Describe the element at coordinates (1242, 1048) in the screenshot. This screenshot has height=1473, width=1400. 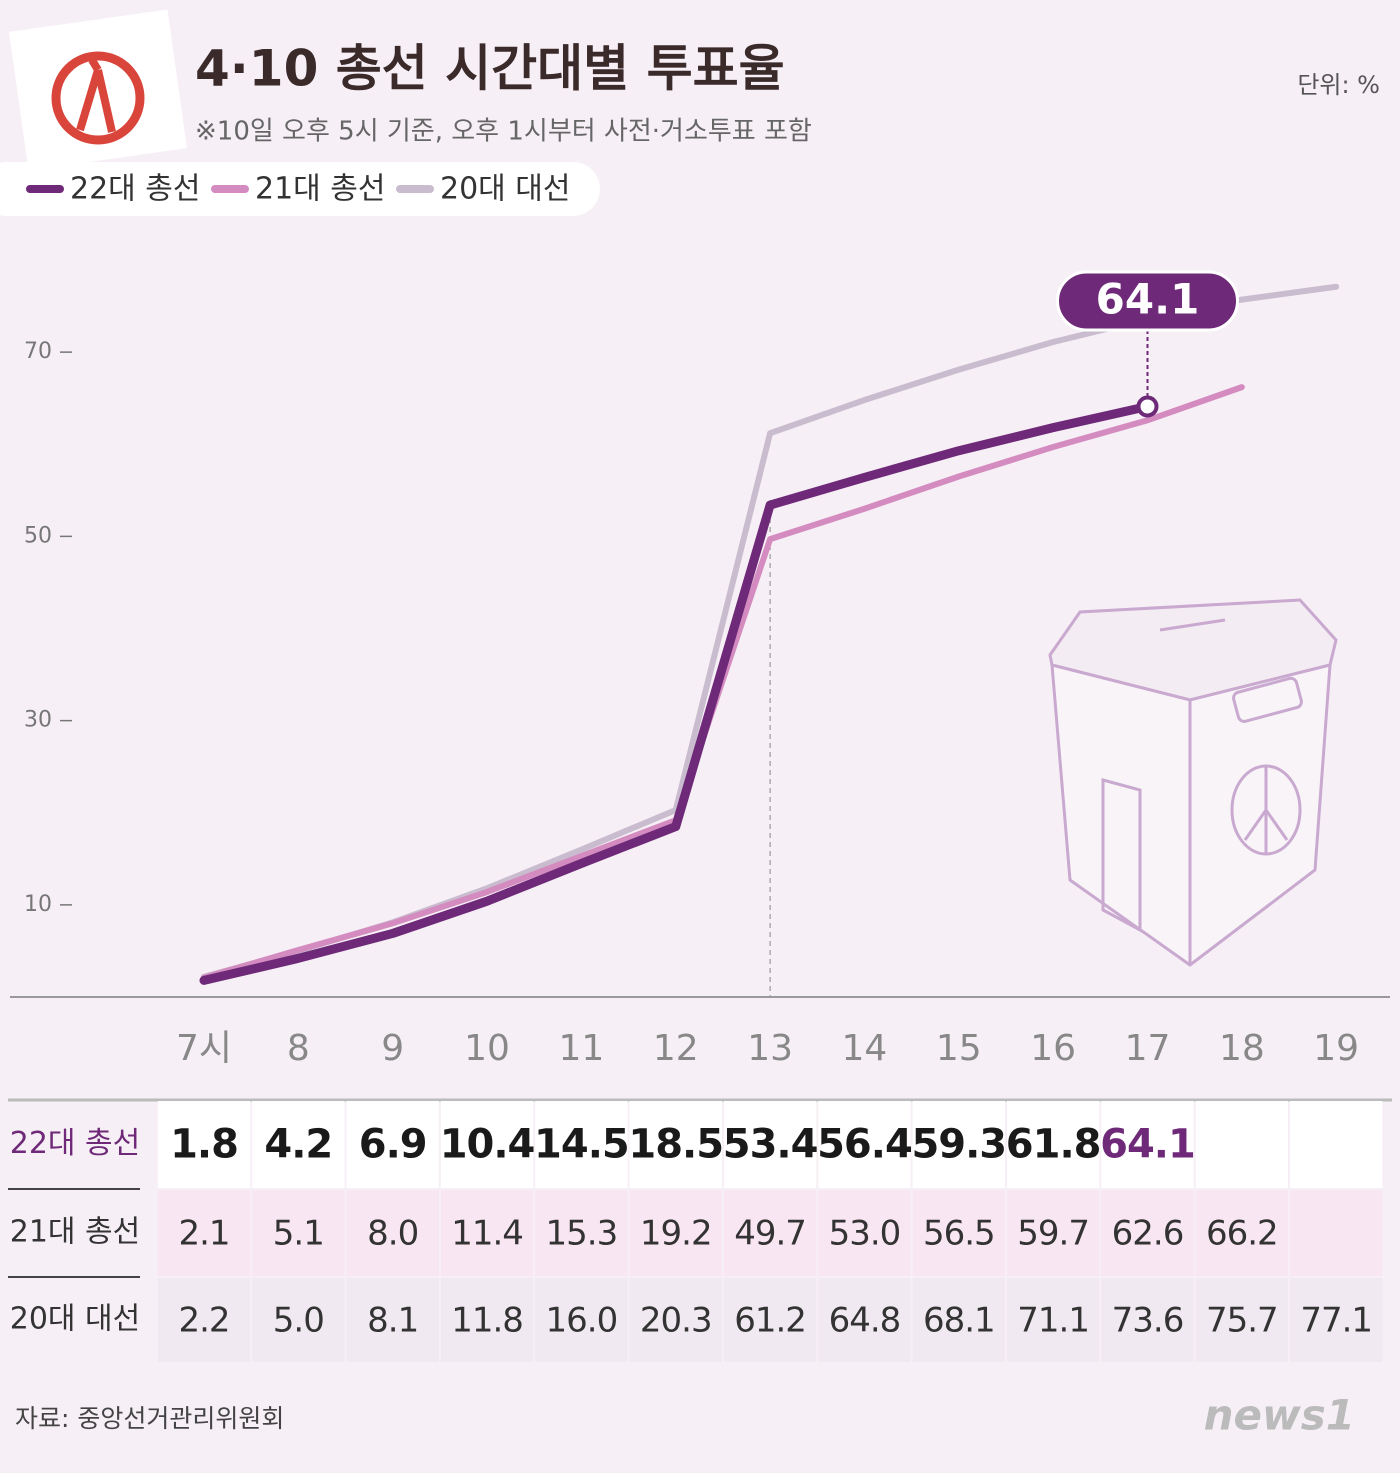
I see `x-tick-label: 18` at that location.